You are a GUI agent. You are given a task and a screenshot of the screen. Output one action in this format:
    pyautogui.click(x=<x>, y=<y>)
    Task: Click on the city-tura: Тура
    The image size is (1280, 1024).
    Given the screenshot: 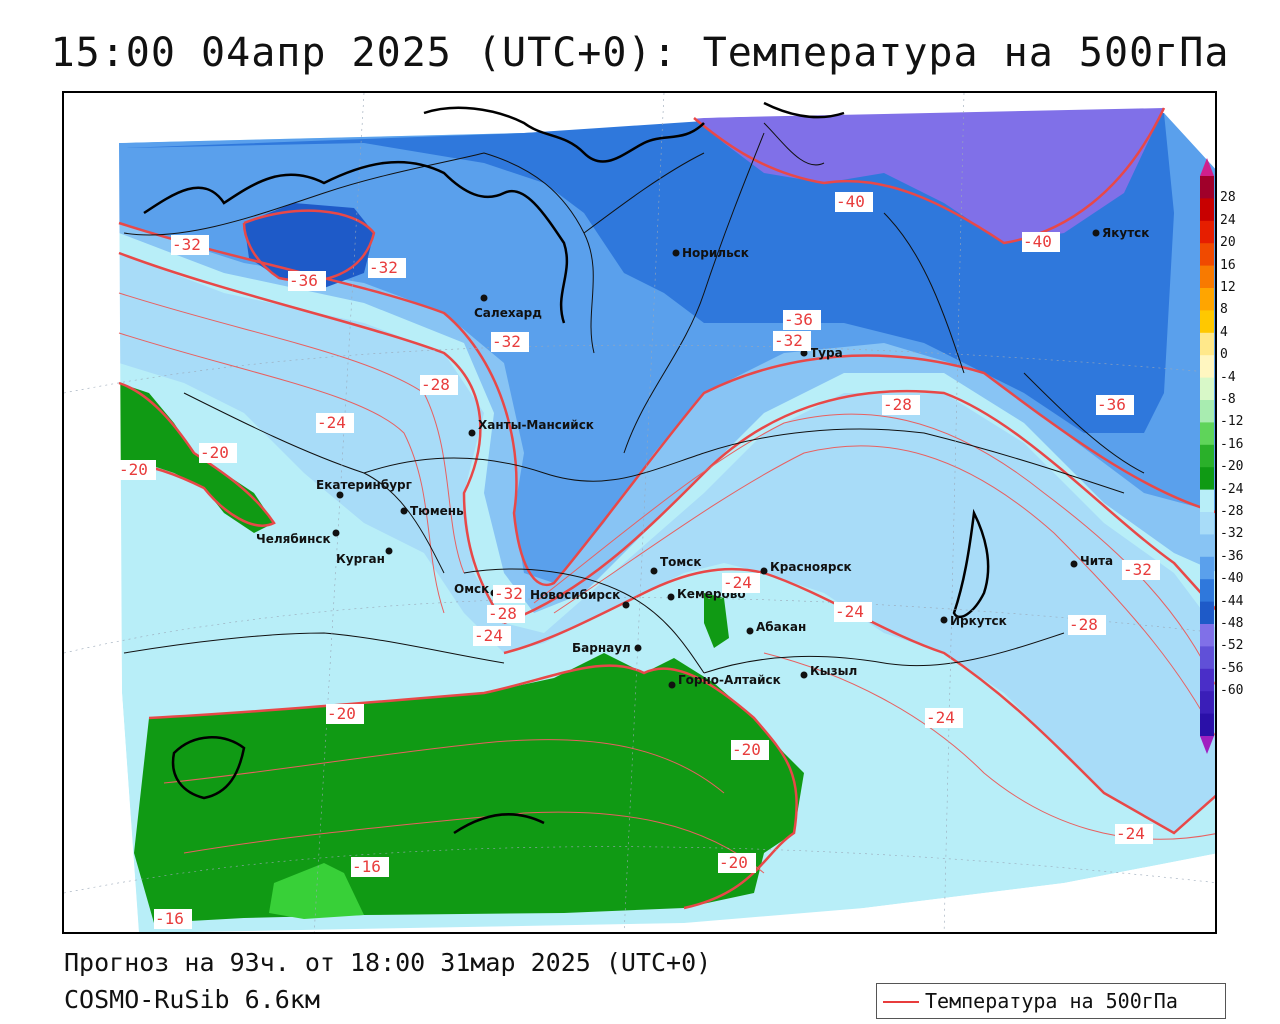 What is the action you would take?
    pyautogui.click(x=821, y=353)
    